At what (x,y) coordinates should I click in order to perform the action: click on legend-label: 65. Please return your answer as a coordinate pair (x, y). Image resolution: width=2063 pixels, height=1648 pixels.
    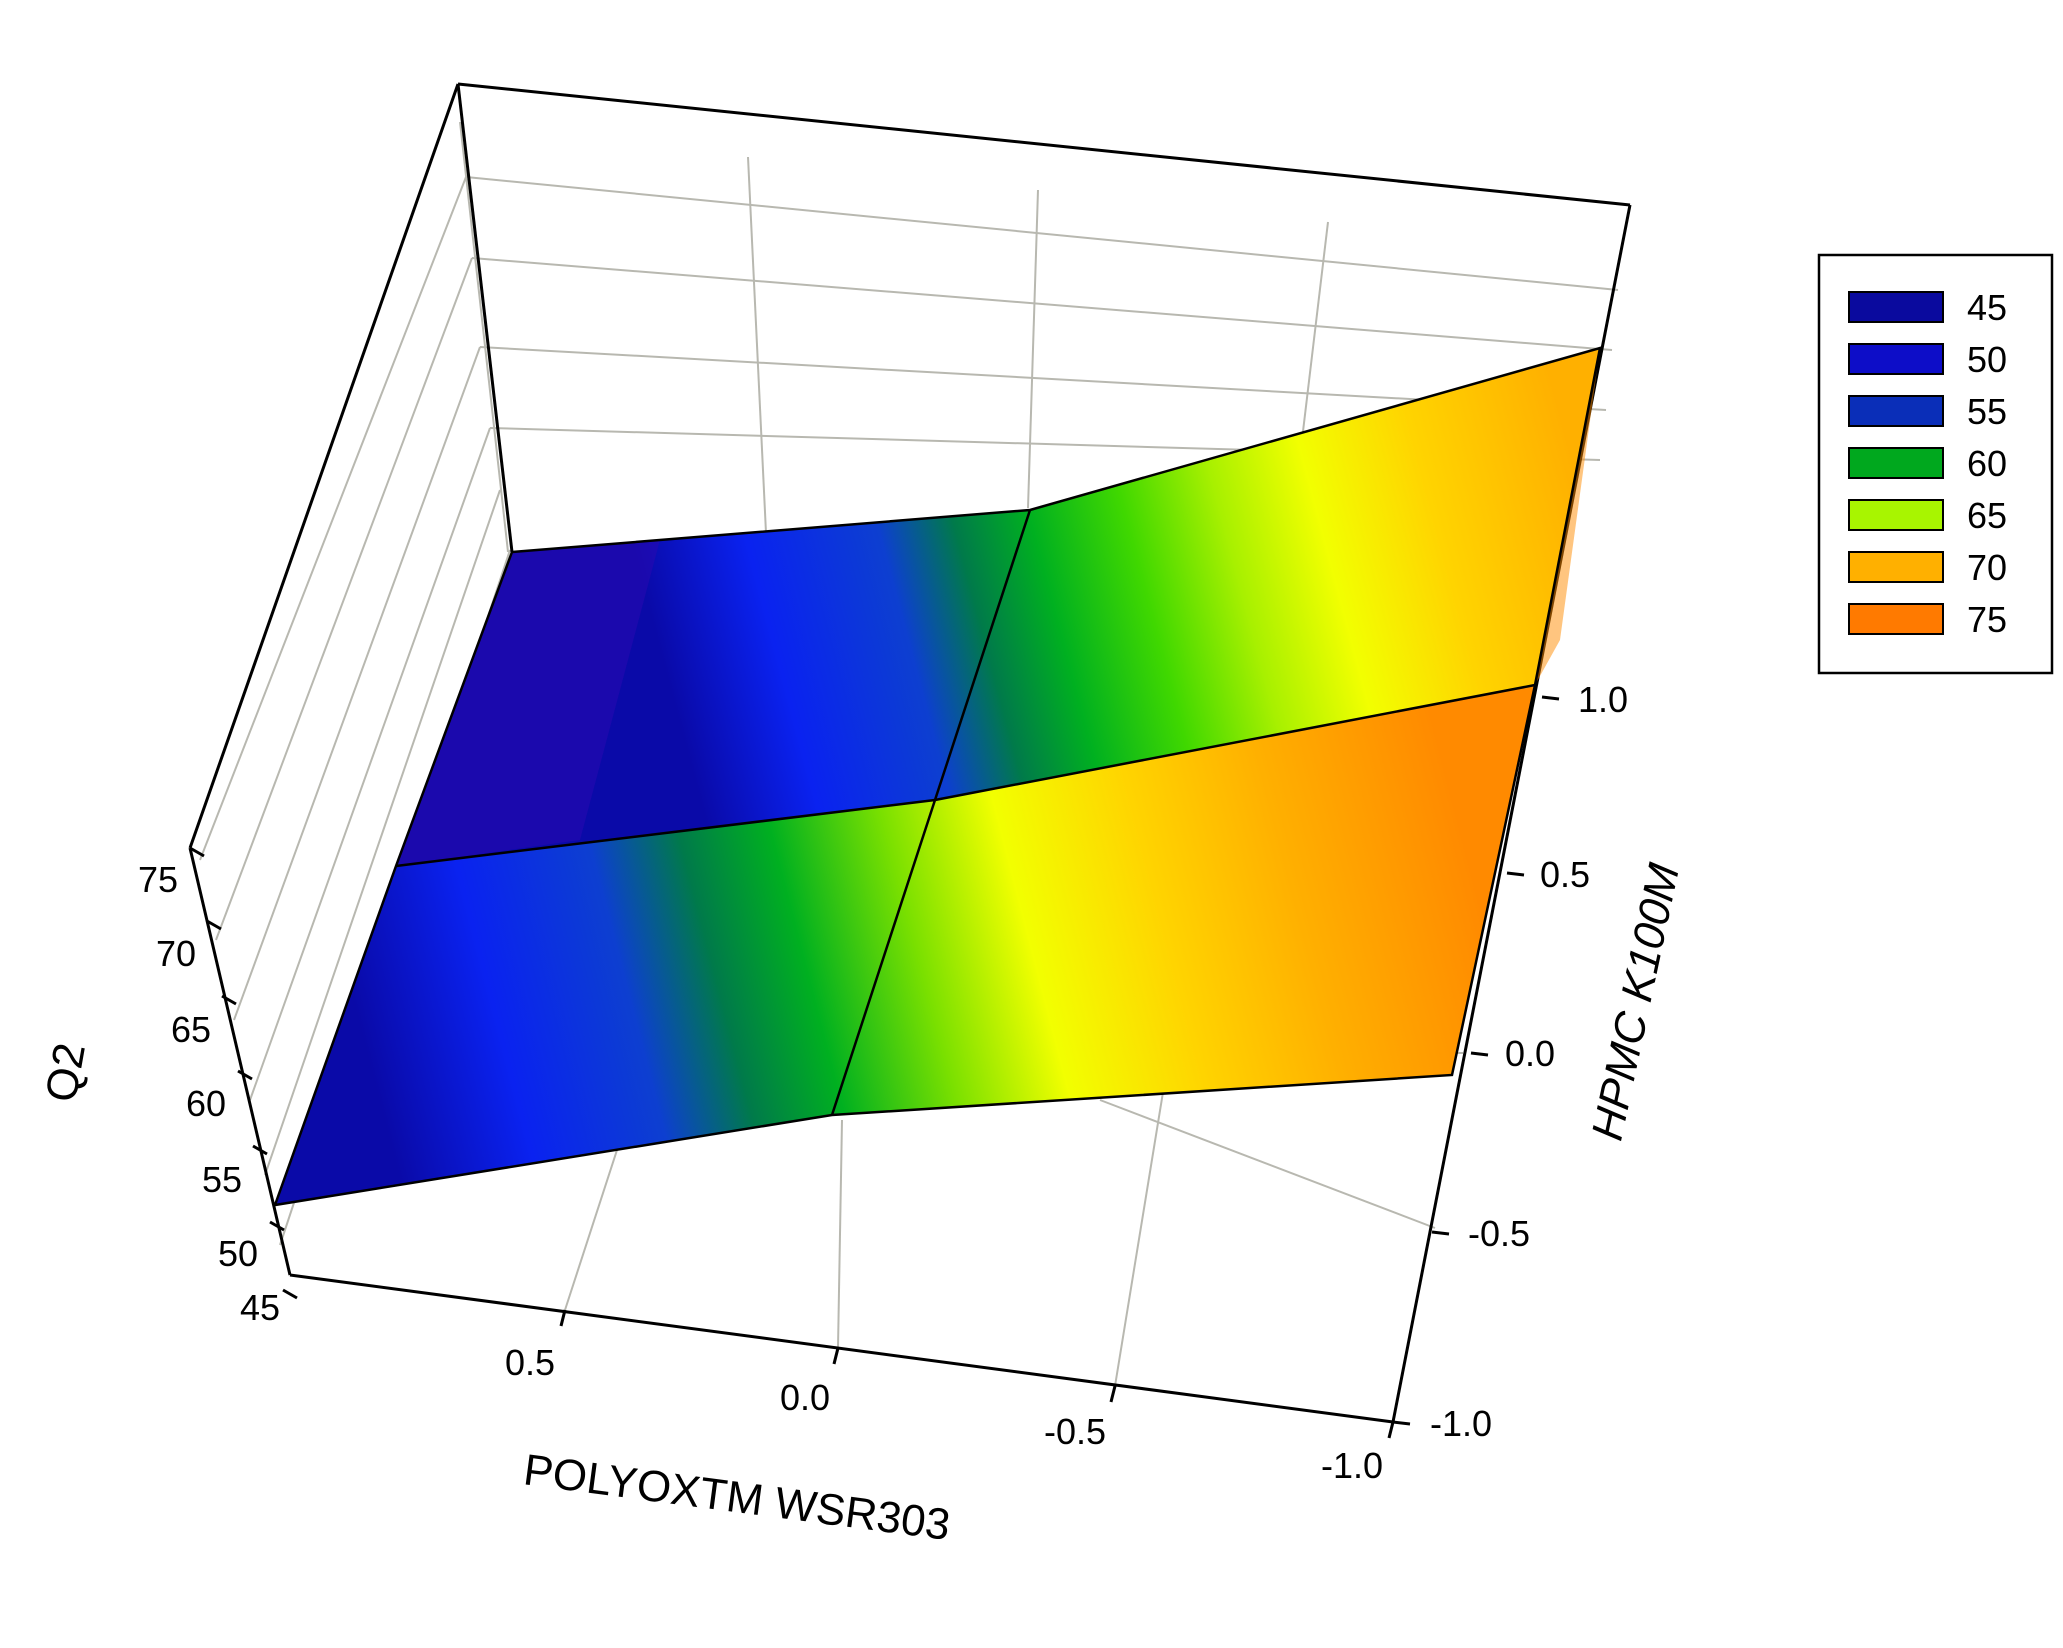
    Looking at the image, I should click on (1987, 515).